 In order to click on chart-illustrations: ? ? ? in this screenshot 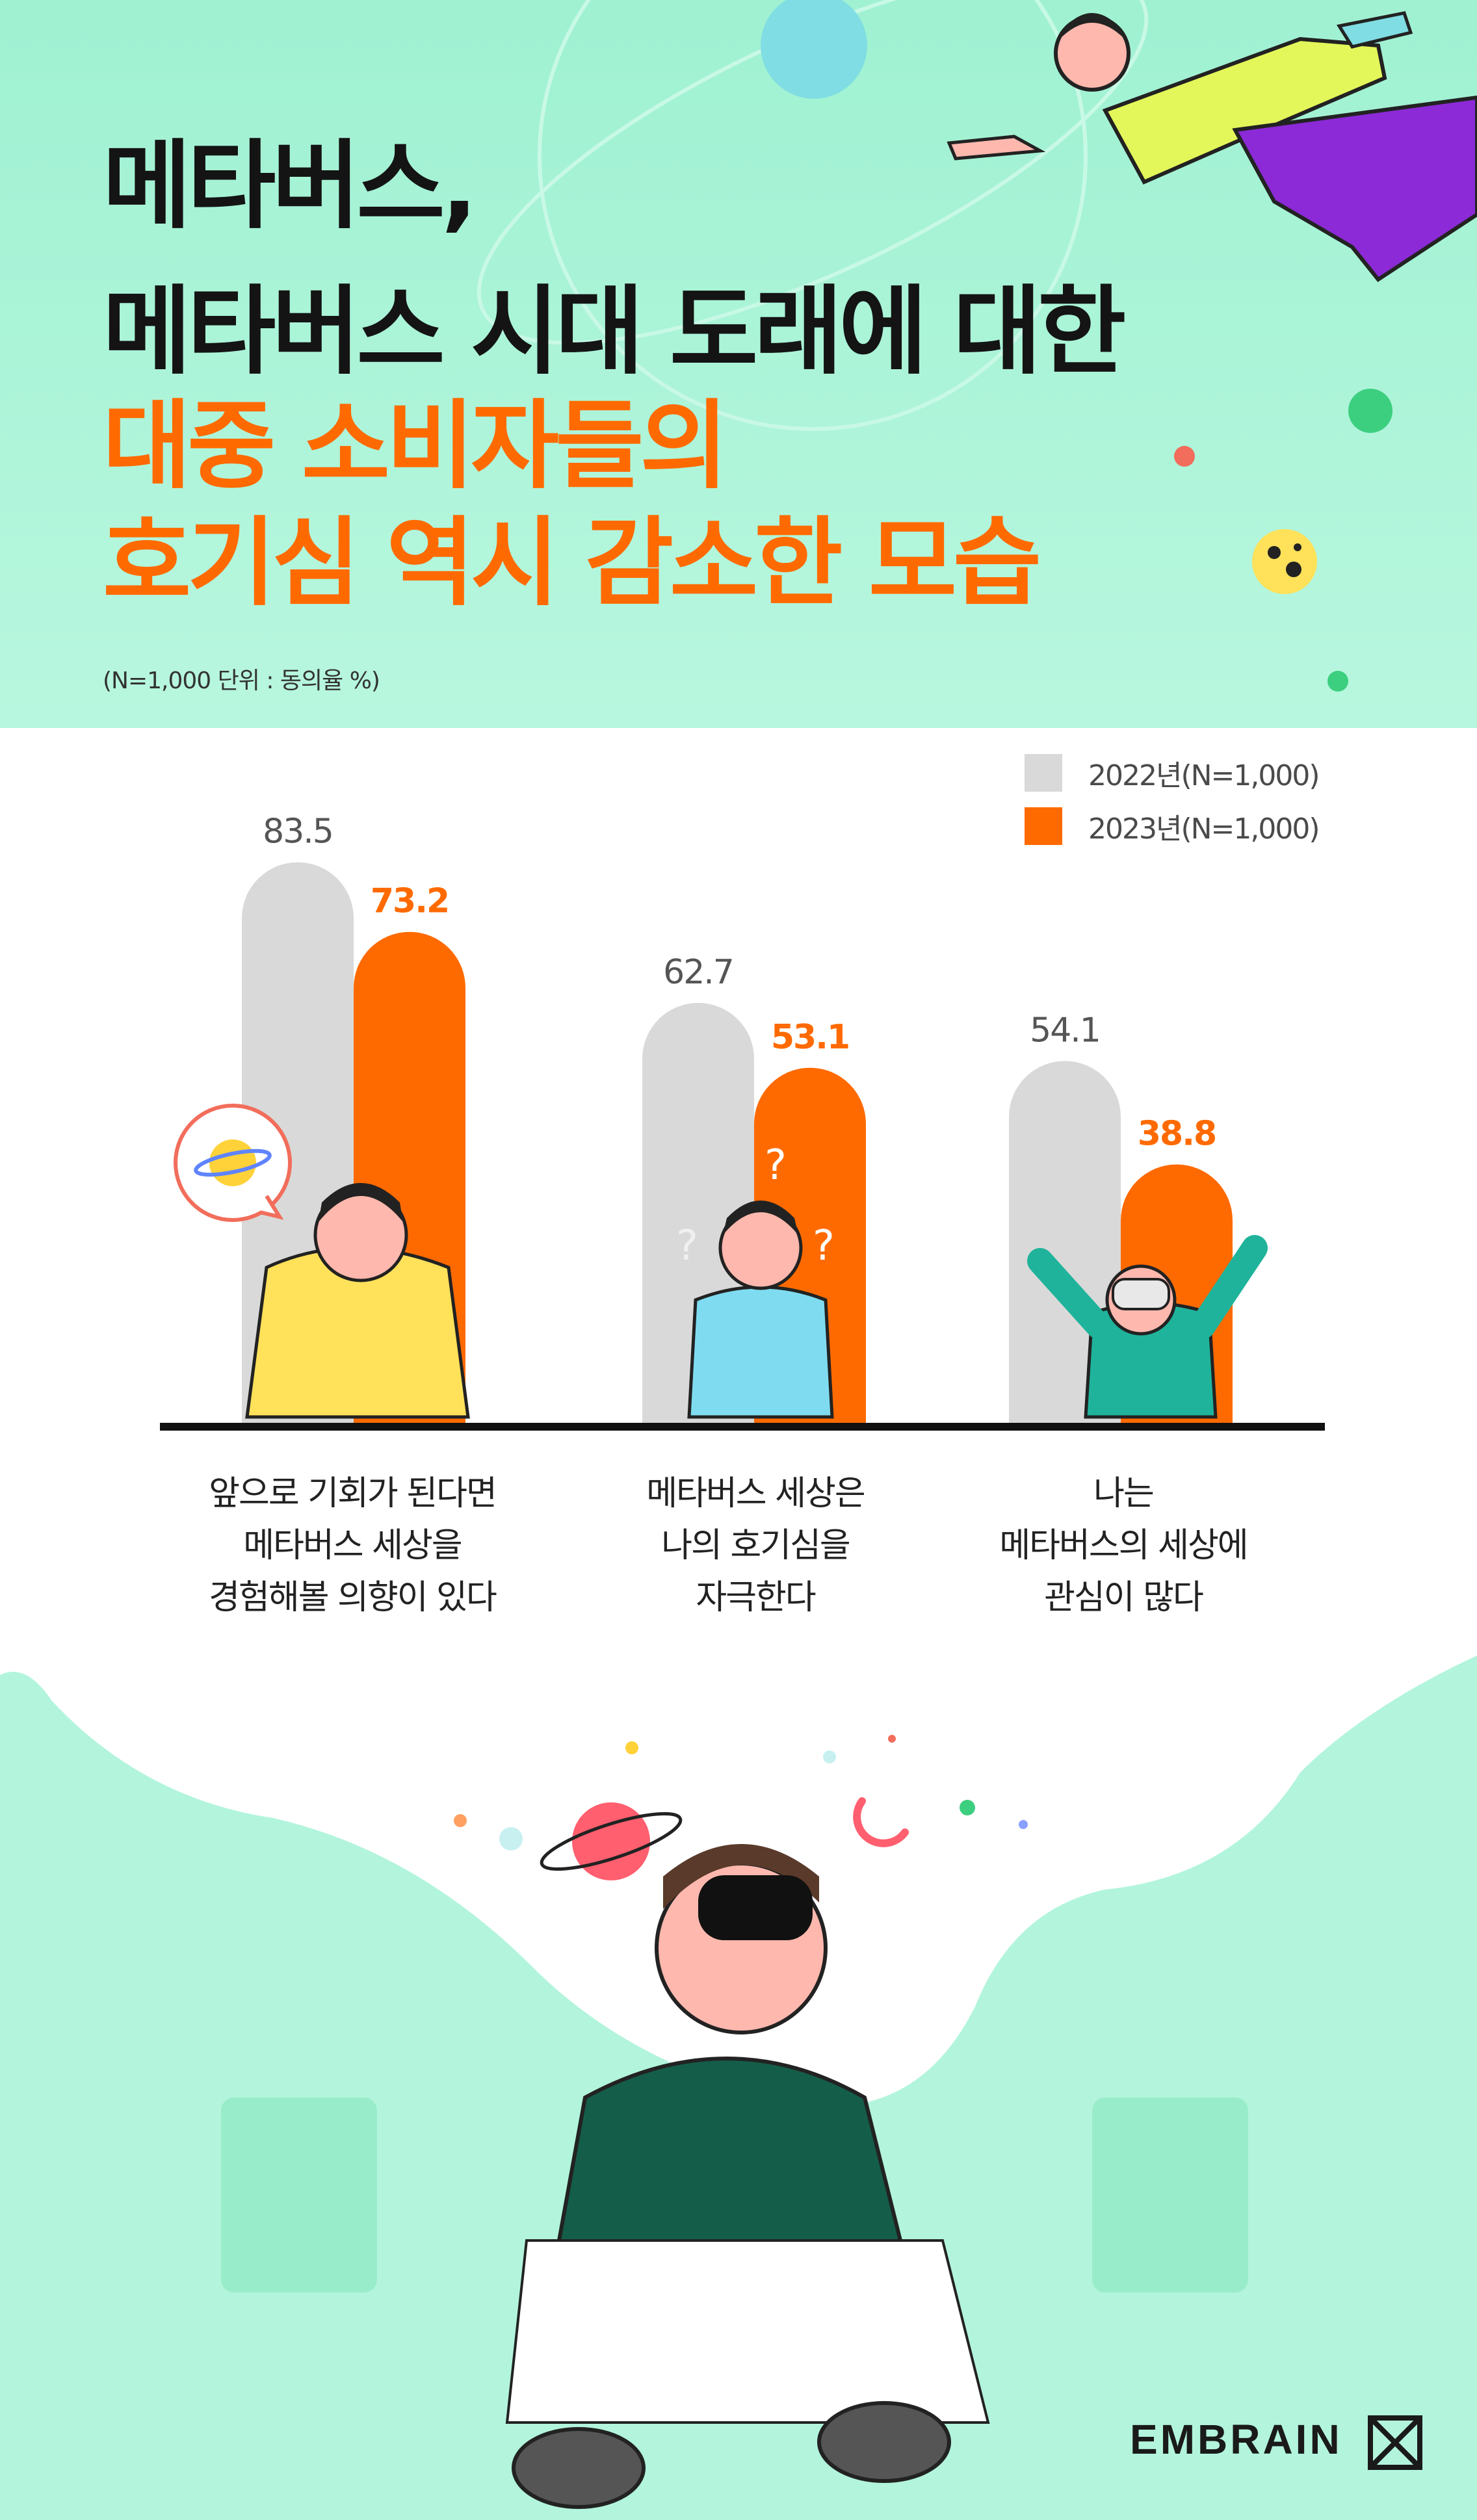, I will do `click(721, 1261)`.